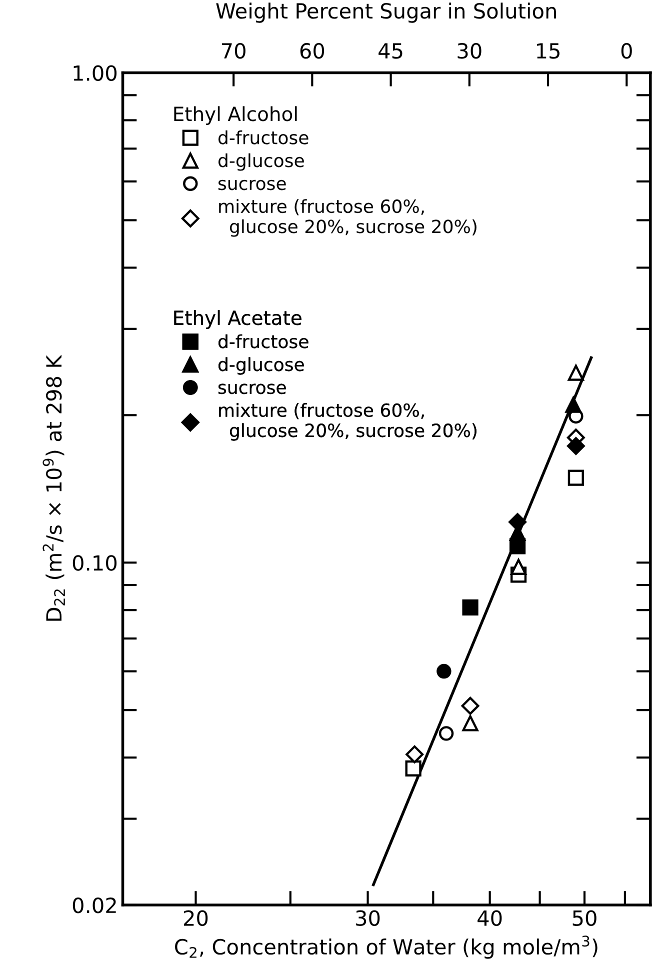 The image size is (653, 970). What do you see at coordinates (386, 947) in the screenshot?
I see `x-axis-title: C$_{2}$, Concentration of Water (kg mole/m$^{3}$)` at bounding box center [386, 947].